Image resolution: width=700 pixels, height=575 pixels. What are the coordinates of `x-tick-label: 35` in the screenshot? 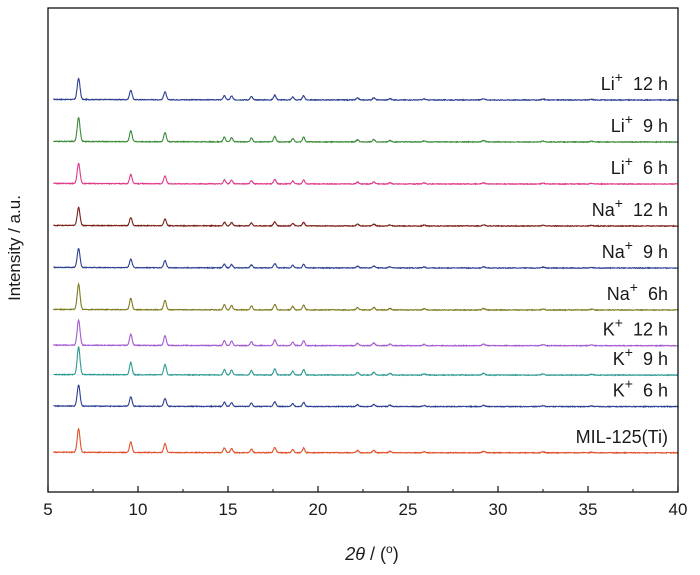 It's located at (588, 509).